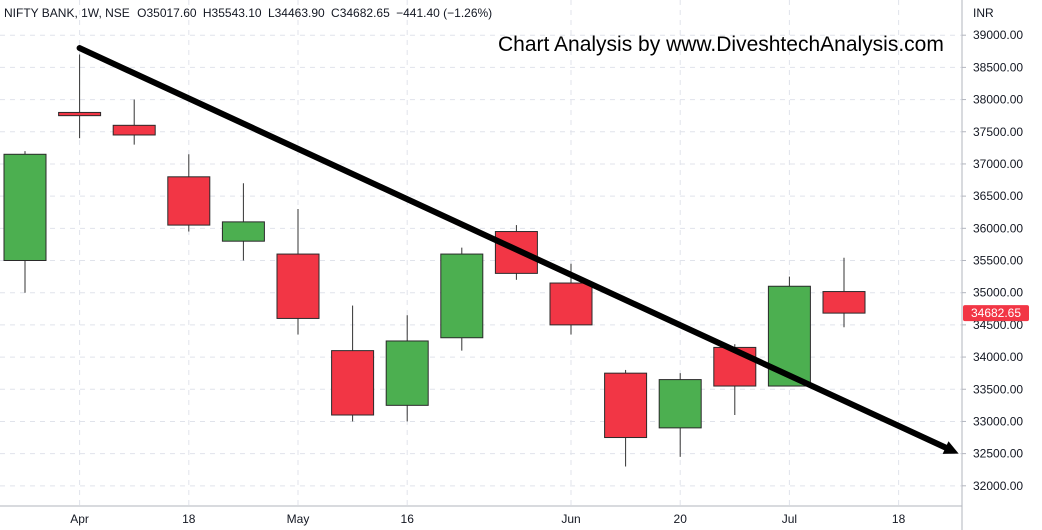 The height and width of the screenshot is (530, 1042). I want to click on y-tick-label: 33000.00, so click(998, 421).